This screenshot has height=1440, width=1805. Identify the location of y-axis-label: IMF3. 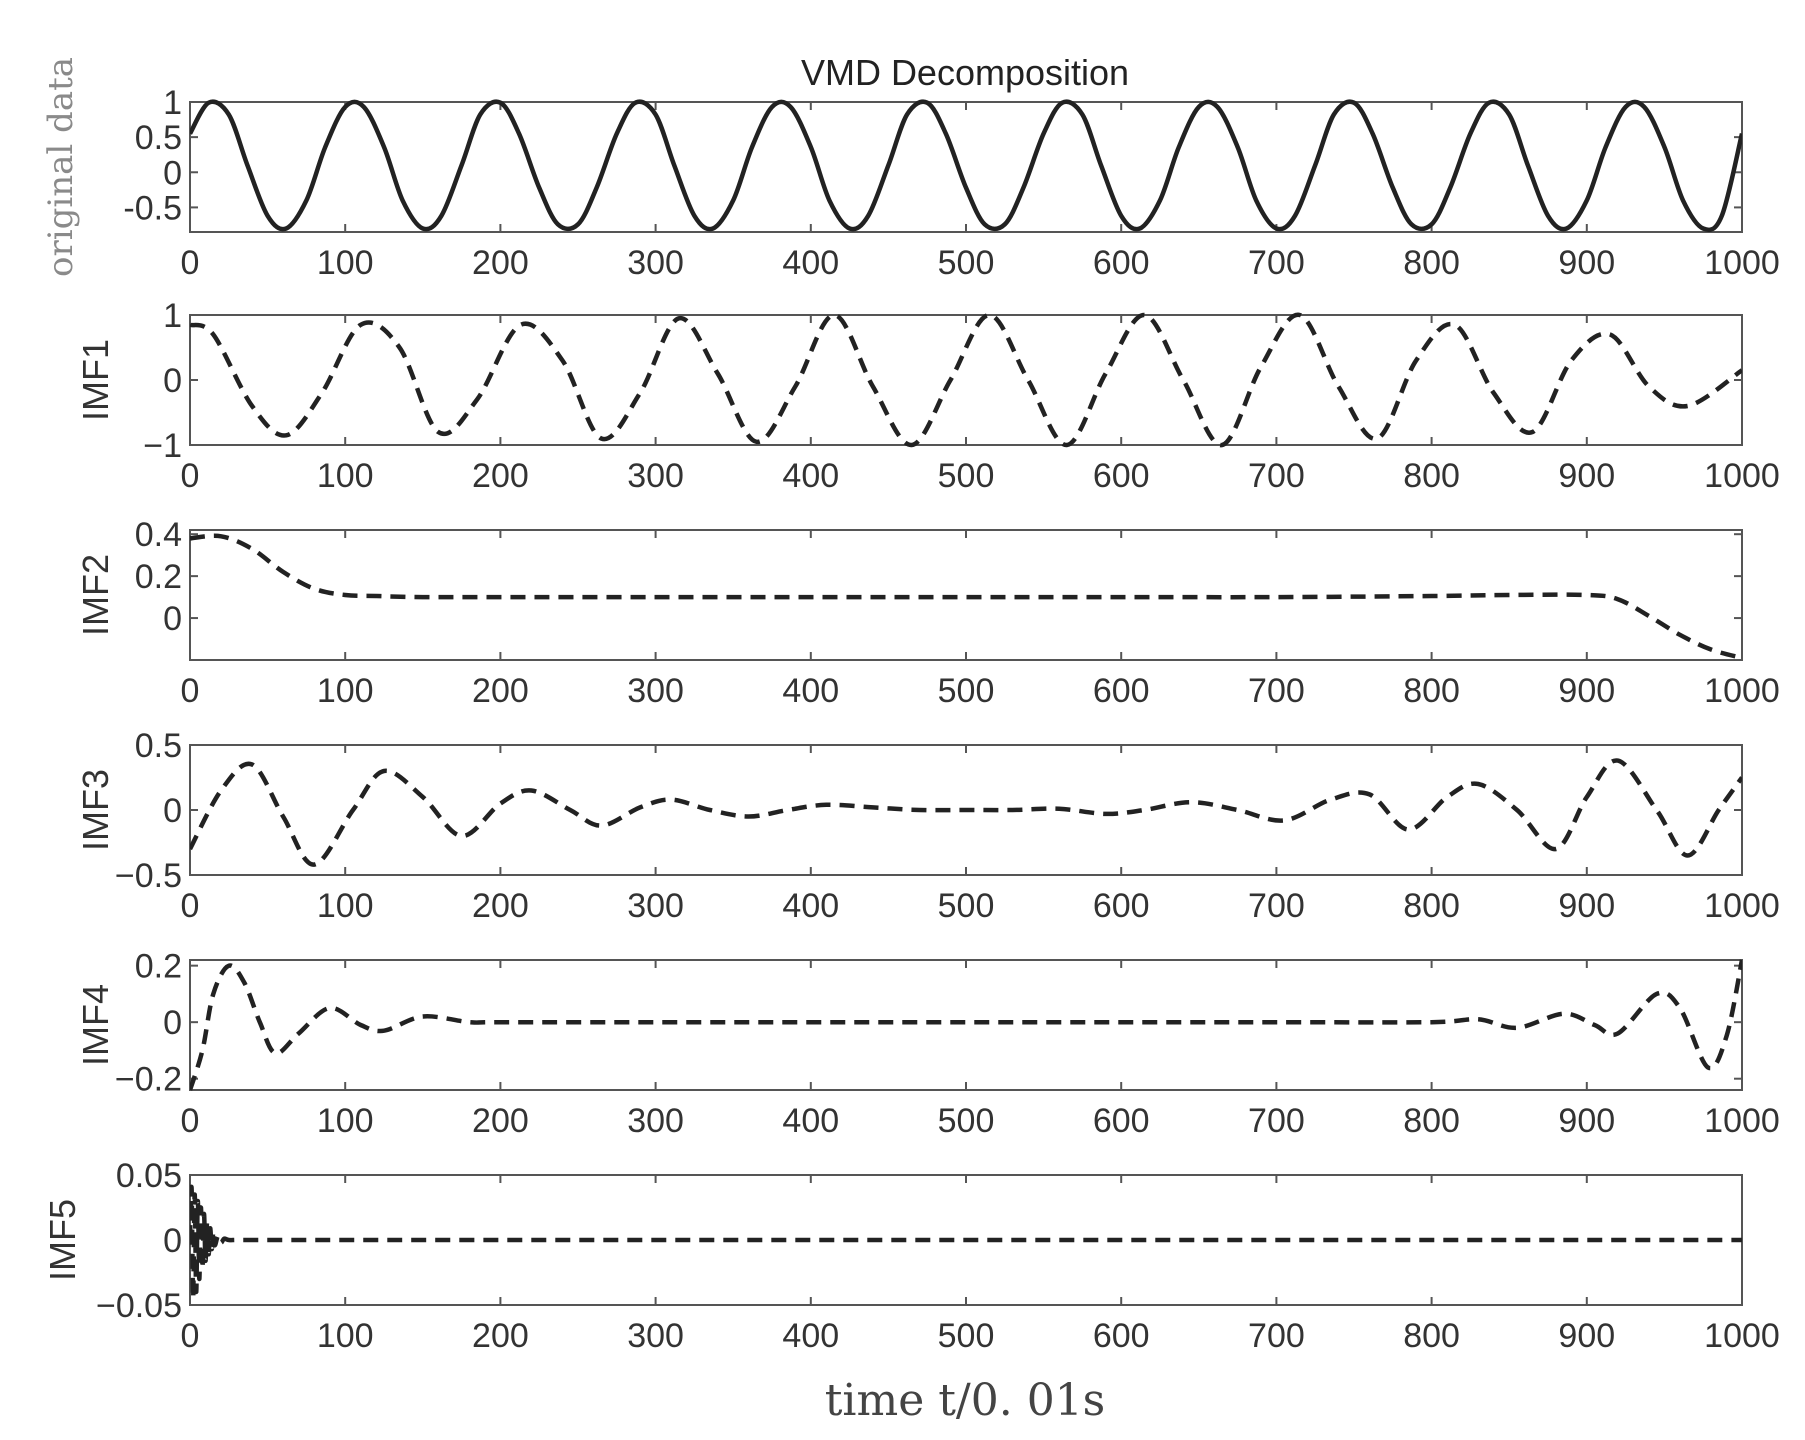
(95, 810).